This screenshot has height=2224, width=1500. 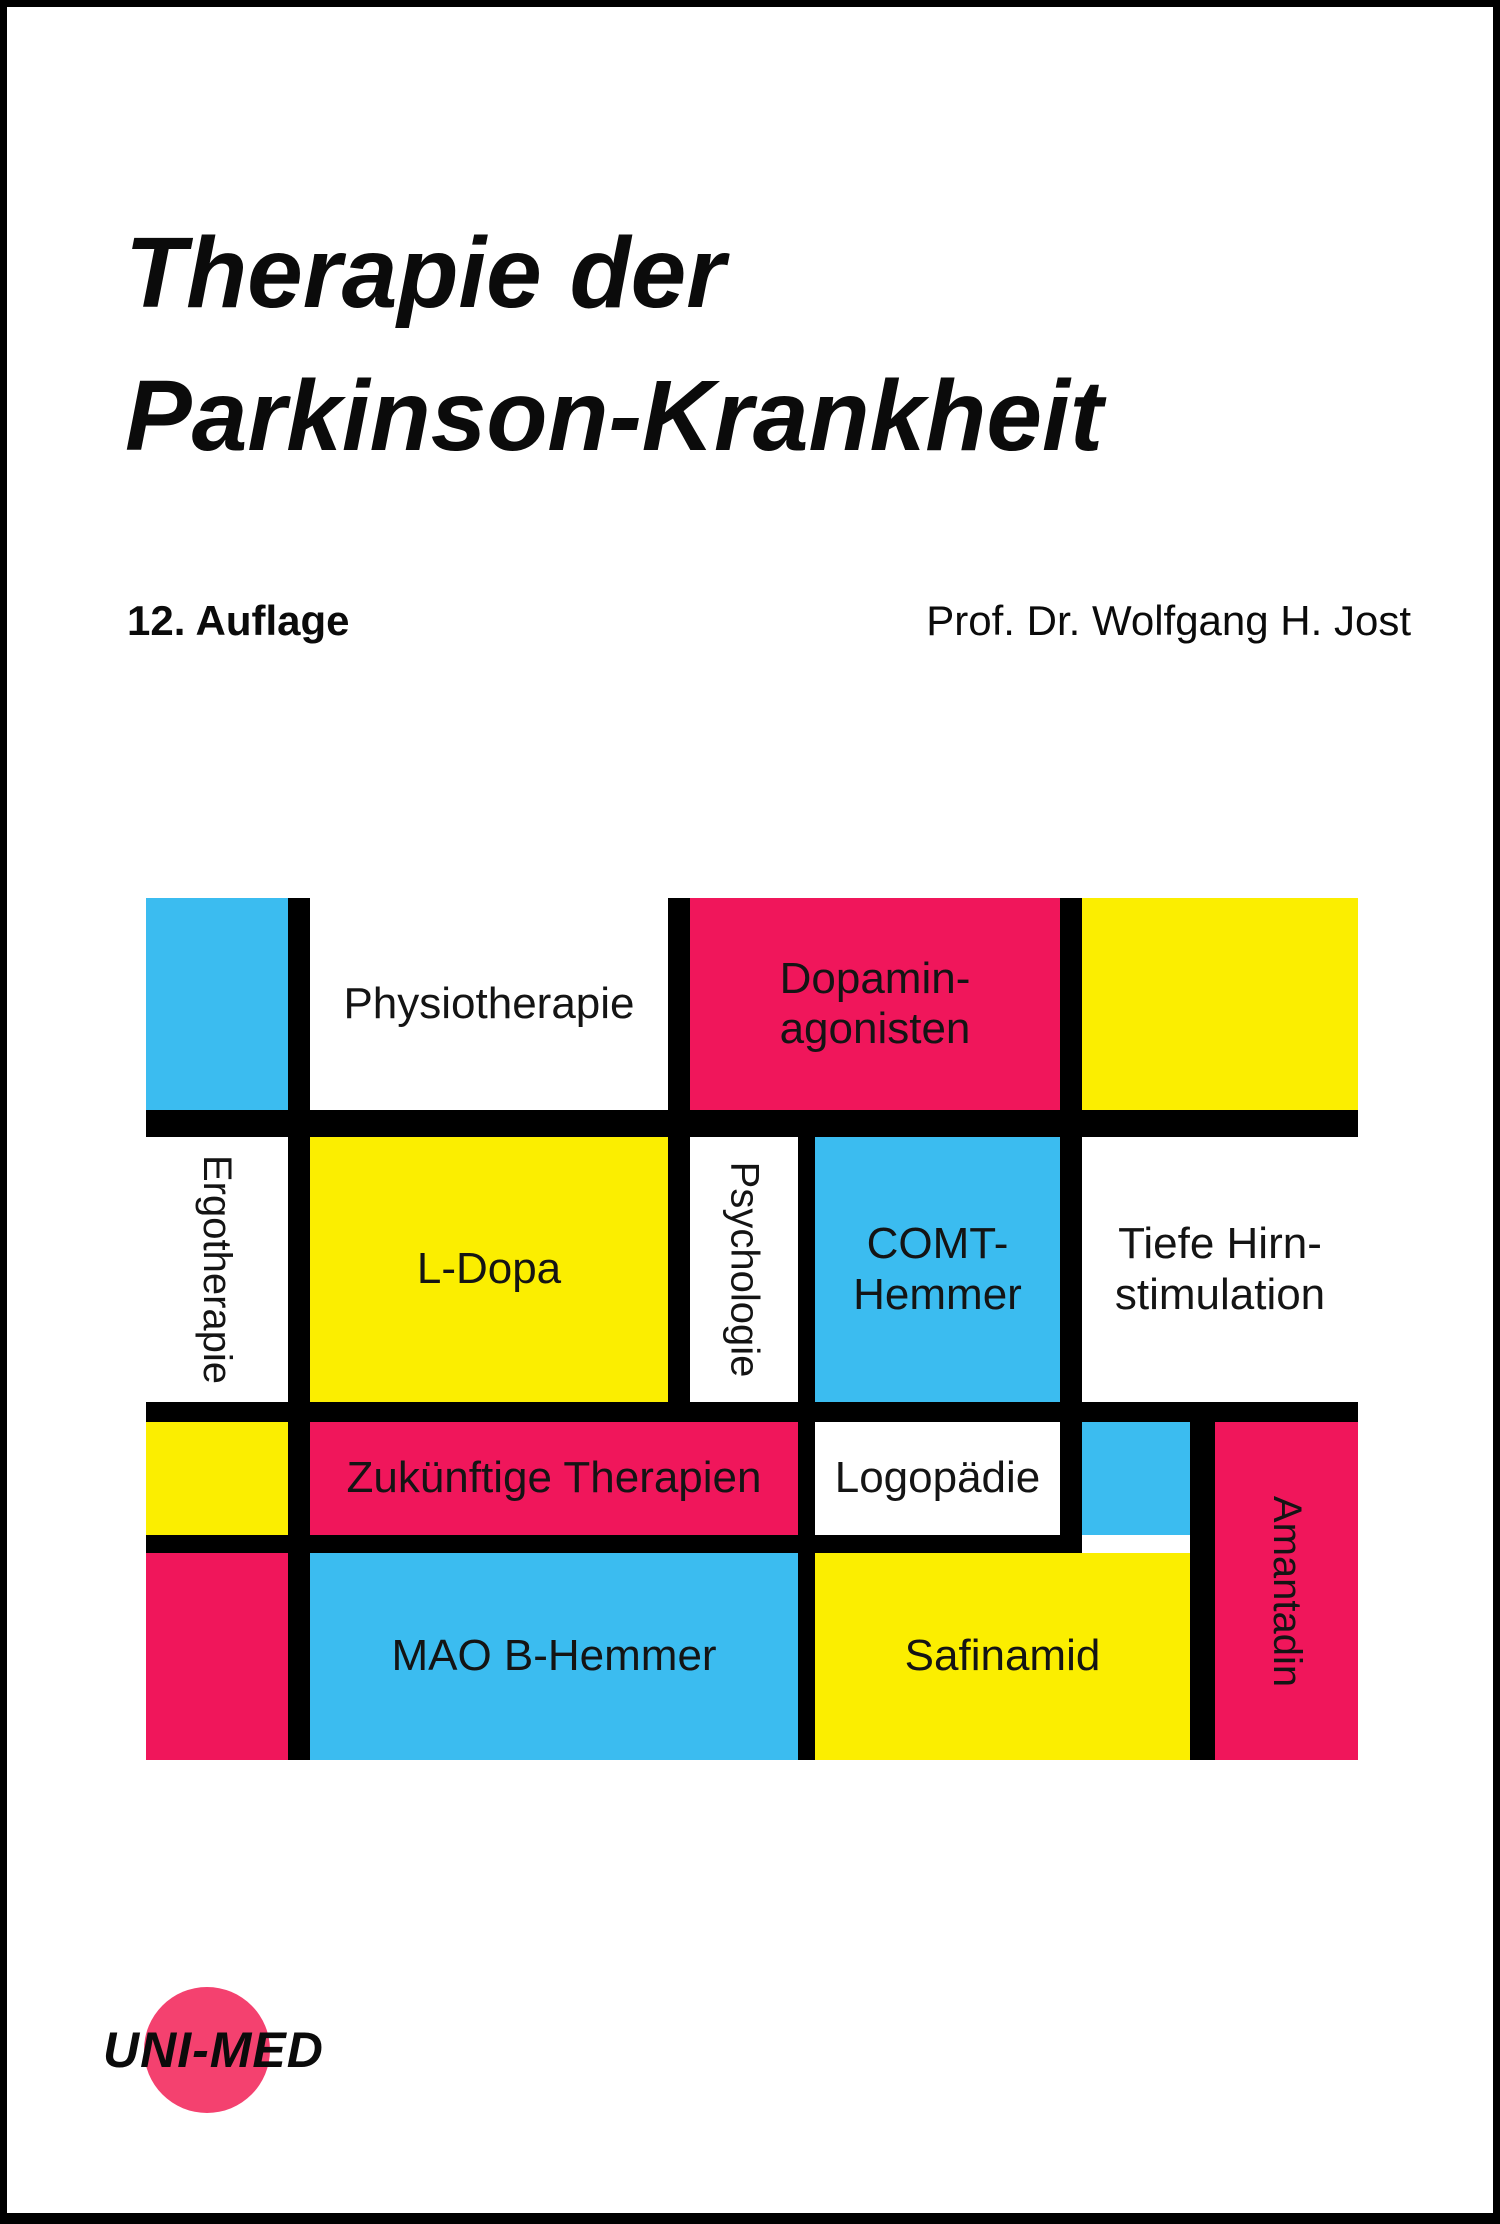 I want to click on physiotherapie-label: Physiotherapie, so click(x=489, y=1003).